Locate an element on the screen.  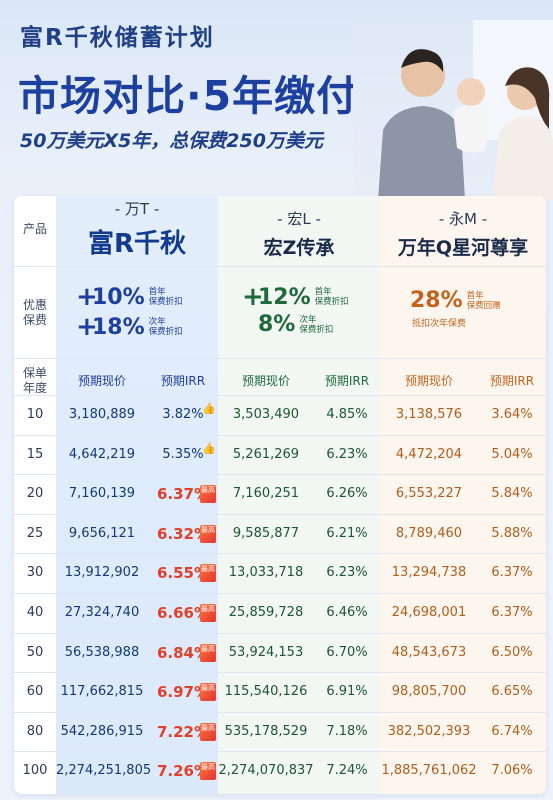
cell-b-irr: 6.91% is located at coordinates (347, 692).